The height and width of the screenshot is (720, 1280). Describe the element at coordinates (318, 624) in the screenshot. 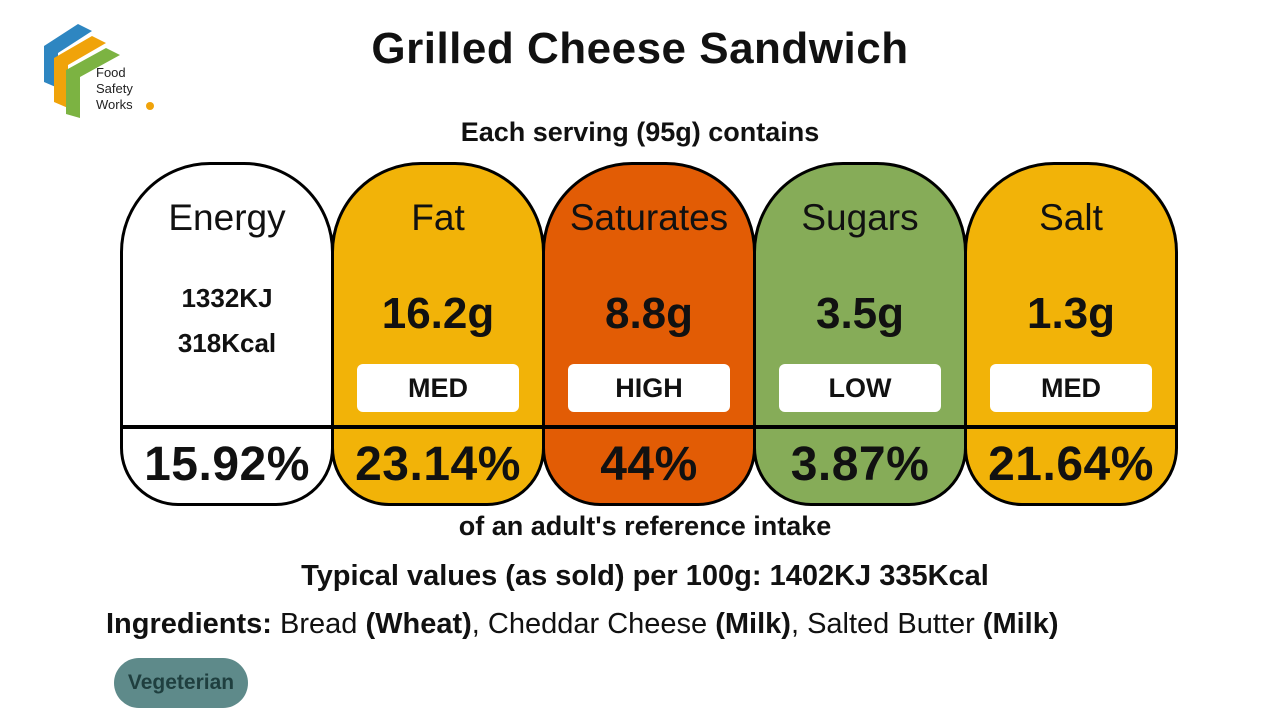

I see `ingredient-part: Bread` at that location.